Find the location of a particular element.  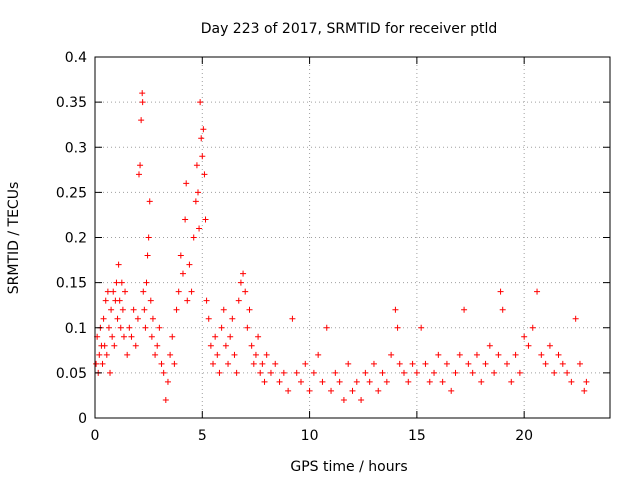

y-tick-label: 0.3 is located at coordinates (76, 148).